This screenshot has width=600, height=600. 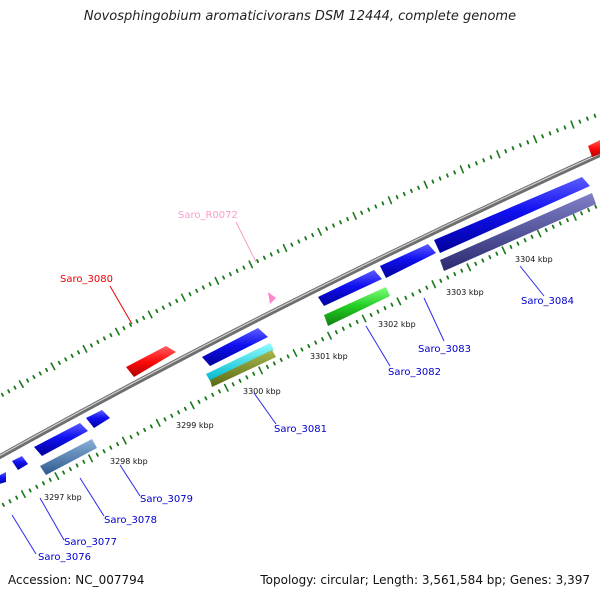 I want to click on gene-label-R0072: Saro_R0072, so click(x=208, y=215).